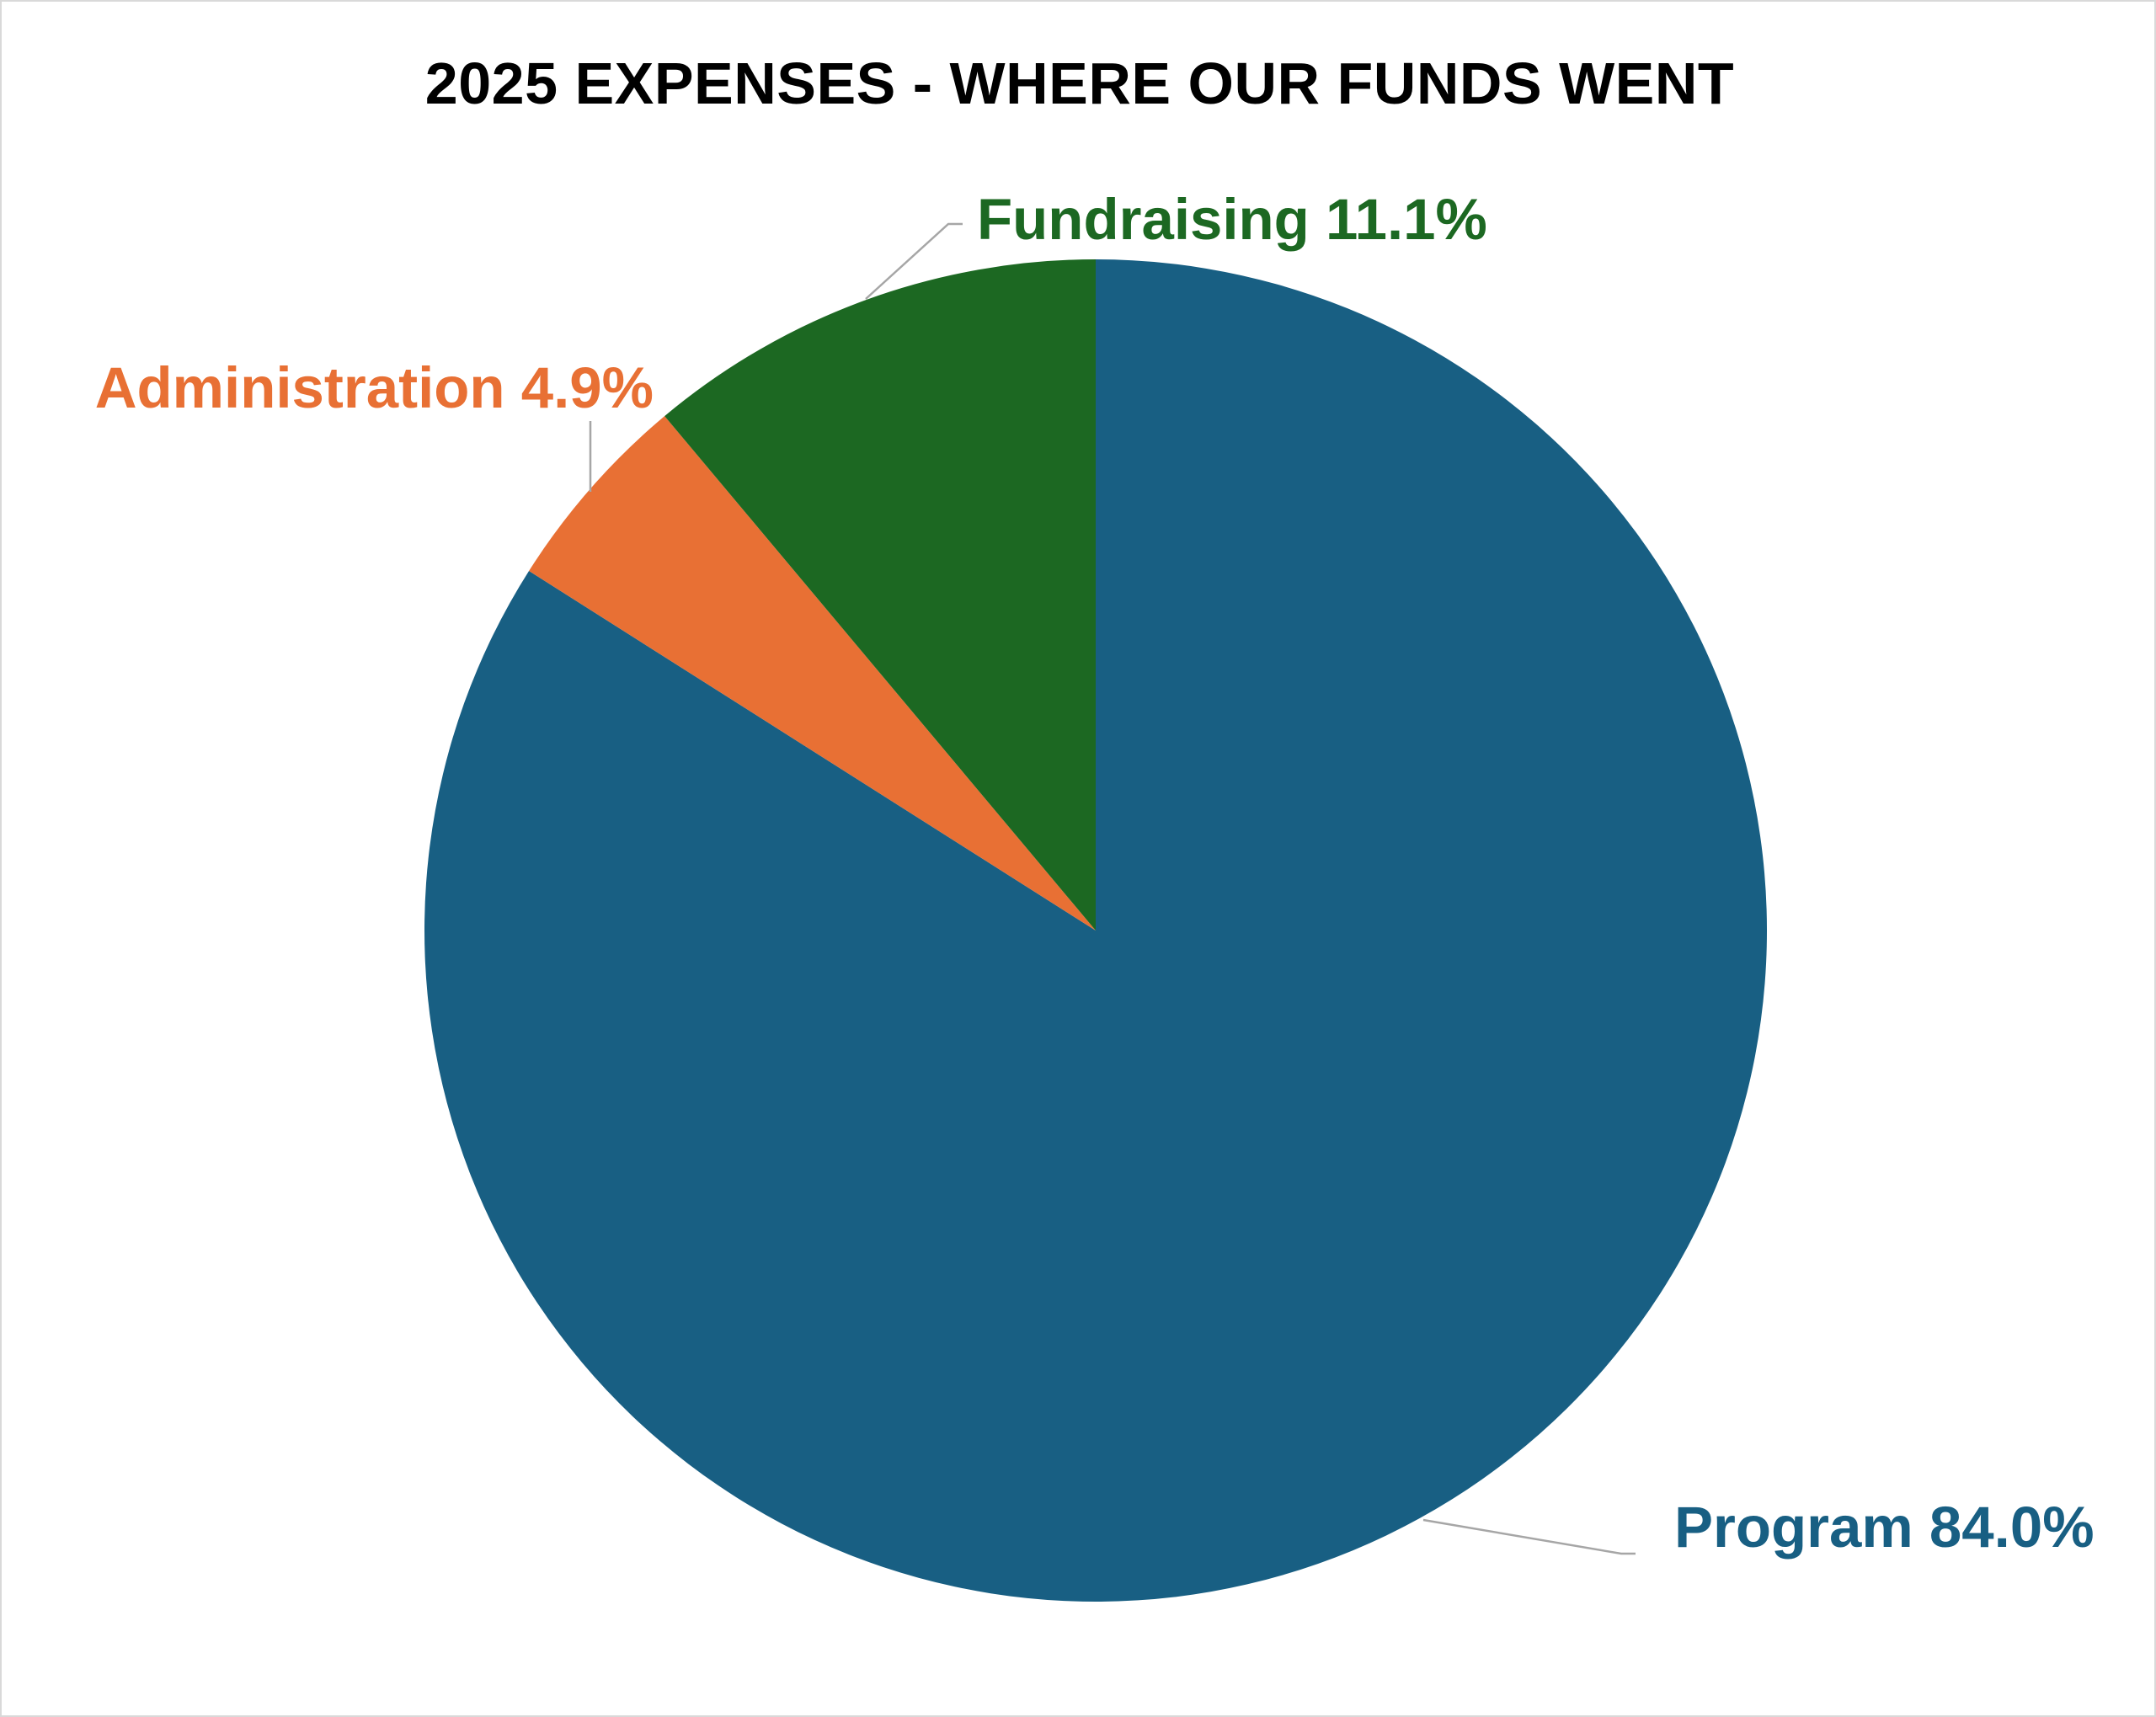 The height and width of the screenshot is (1717, 2156). Describe the element at coordinates (880, 594) in the screenshot. I see `pie-slice-fundraising` at that location.